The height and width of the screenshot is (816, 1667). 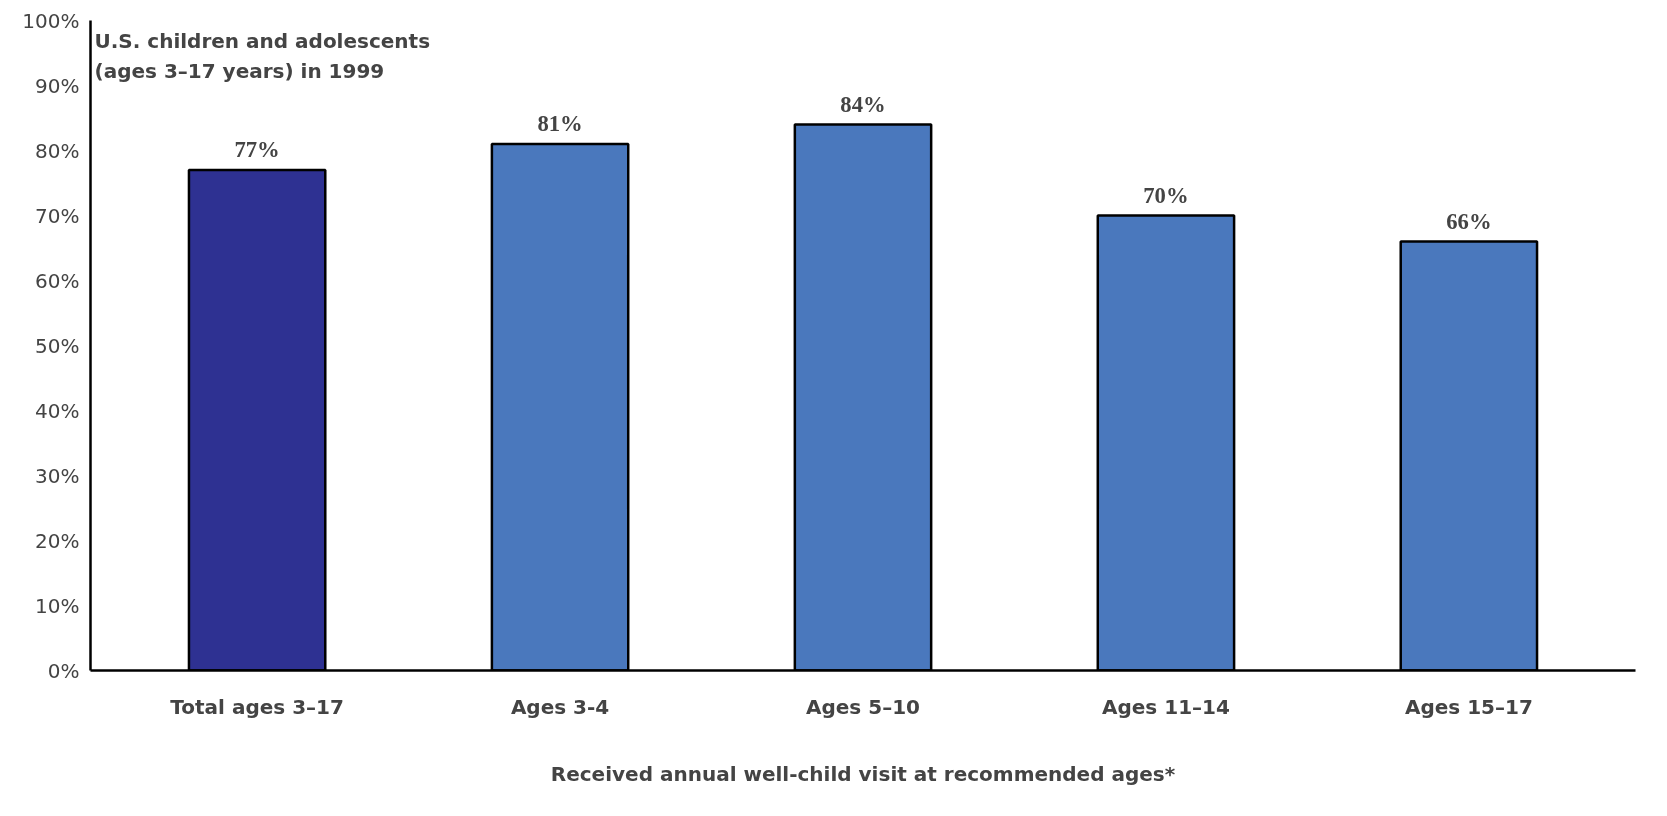 I want to click on x-tick-label: Ages 3-4, so click(x=560, y=706).